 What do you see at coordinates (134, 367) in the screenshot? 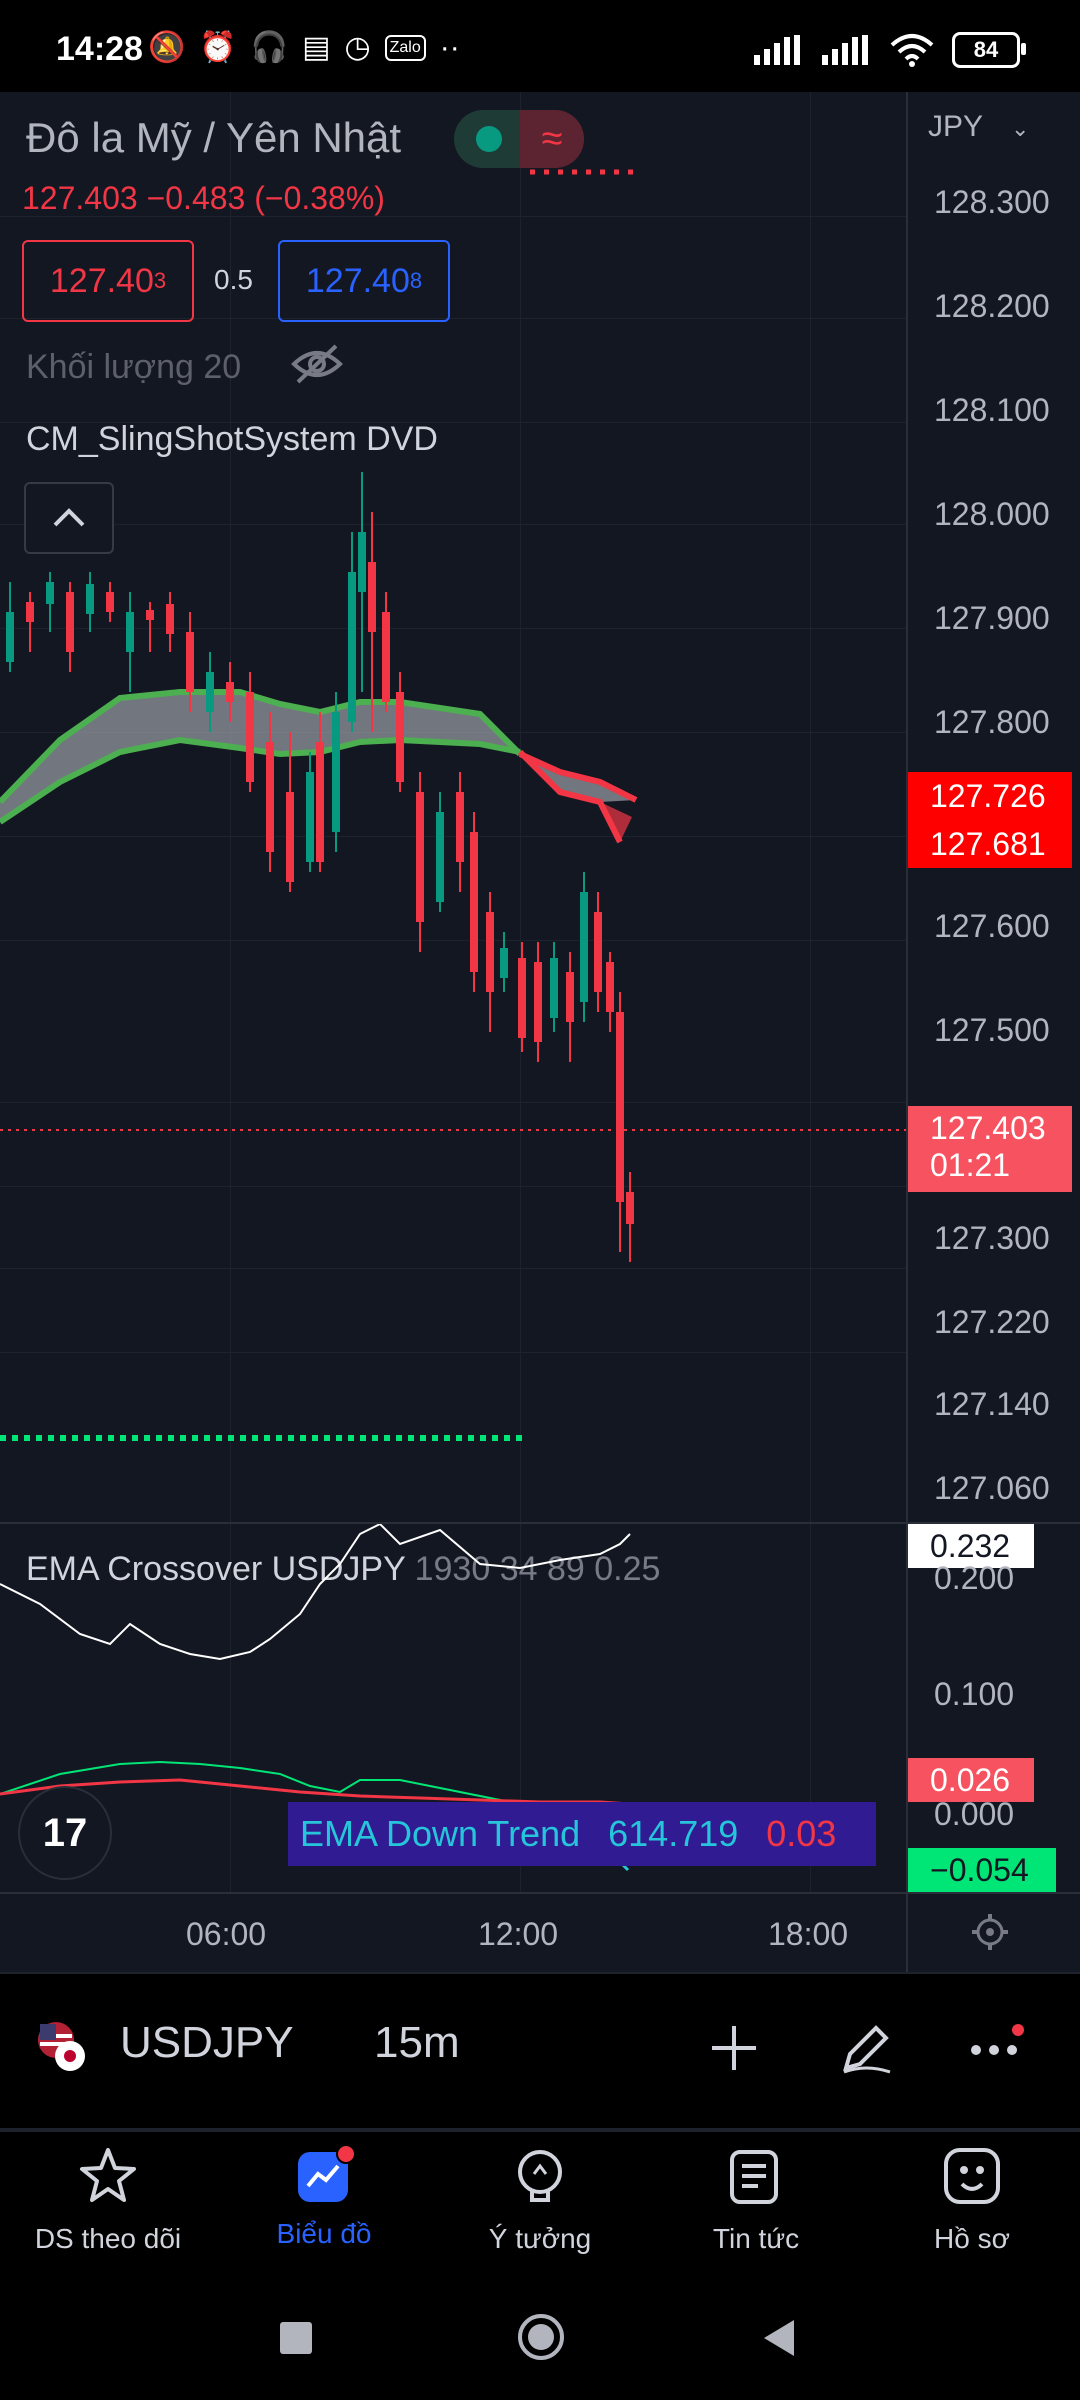
I see `volume-label: Khối lượng 20` at bounding box center [134, 367].